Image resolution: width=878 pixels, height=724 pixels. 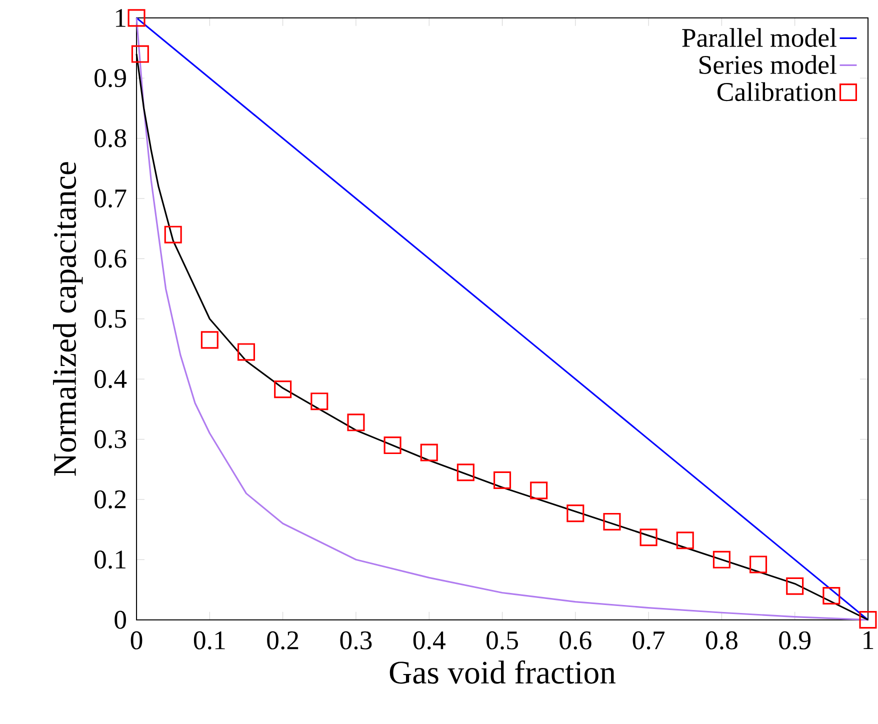 What do you see at coordinates (777, 91) in the screenshot?
I see `legend-label: Calibration` at bounding box center [777, 91].